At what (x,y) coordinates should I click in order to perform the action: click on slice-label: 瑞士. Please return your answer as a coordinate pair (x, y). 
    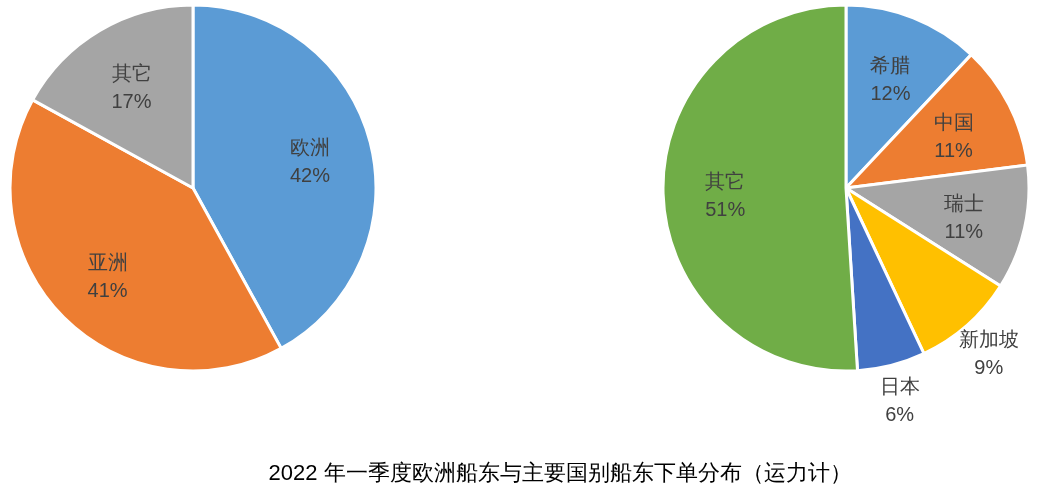
    Looking at the image, I should click on (963, 203).